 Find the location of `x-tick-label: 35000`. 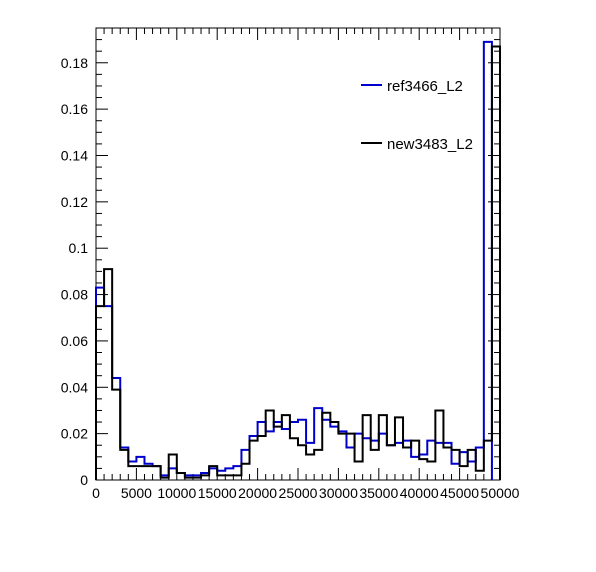

x-tick-label: 35000 is located at coordinates (378, 493).